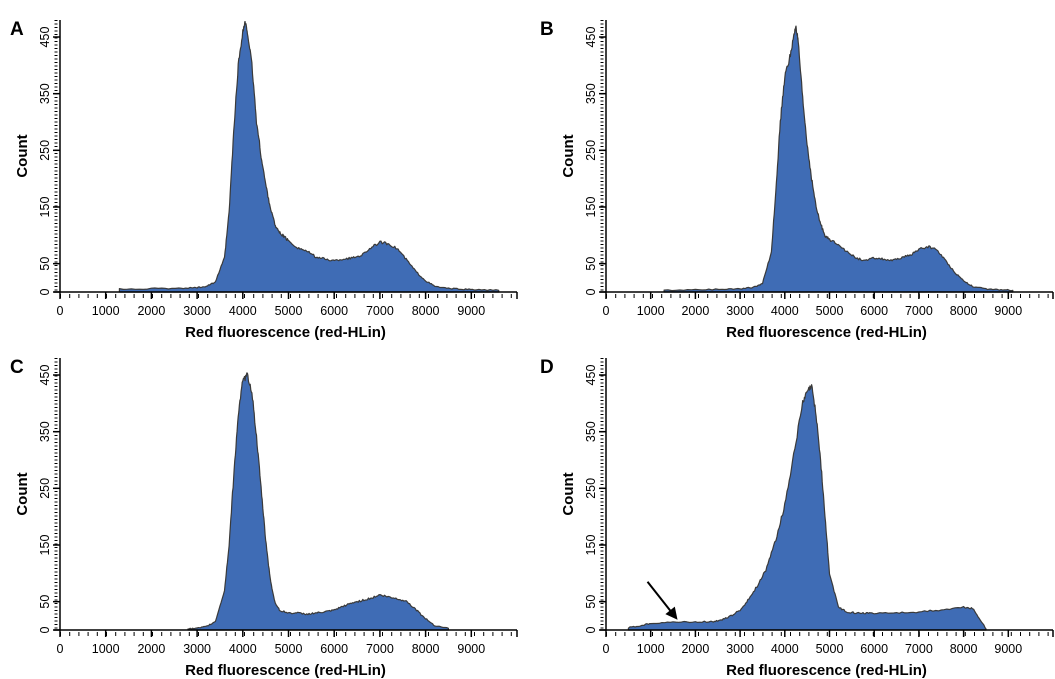  I want to click on panel-letter: D, so click(547, 367).